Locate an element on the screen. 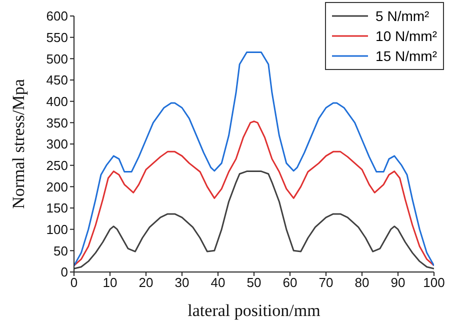  y-tick-label: 500 is located at coordinates (57, 58).